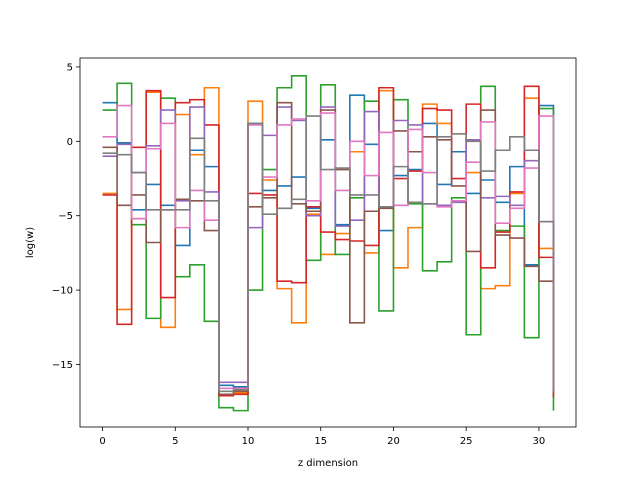 This screenshot has height=480, width=640. Describe the element at coordinates (102, 441) in the screenshot. I see `x-tick-label: 0` at that location.